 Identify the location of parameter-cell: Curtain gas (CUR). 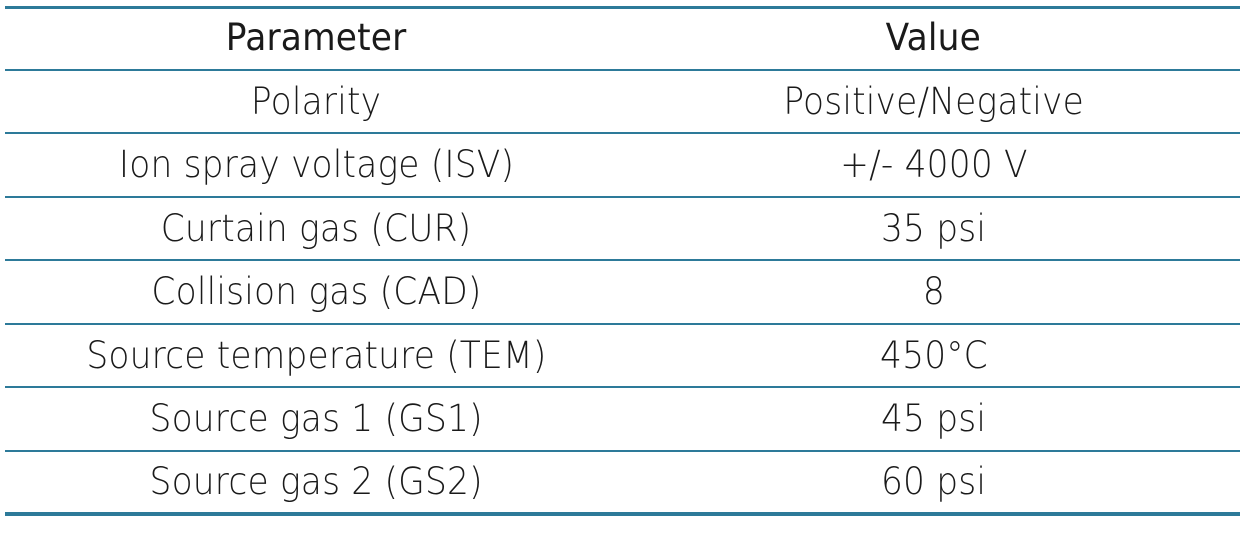
(316, 228).